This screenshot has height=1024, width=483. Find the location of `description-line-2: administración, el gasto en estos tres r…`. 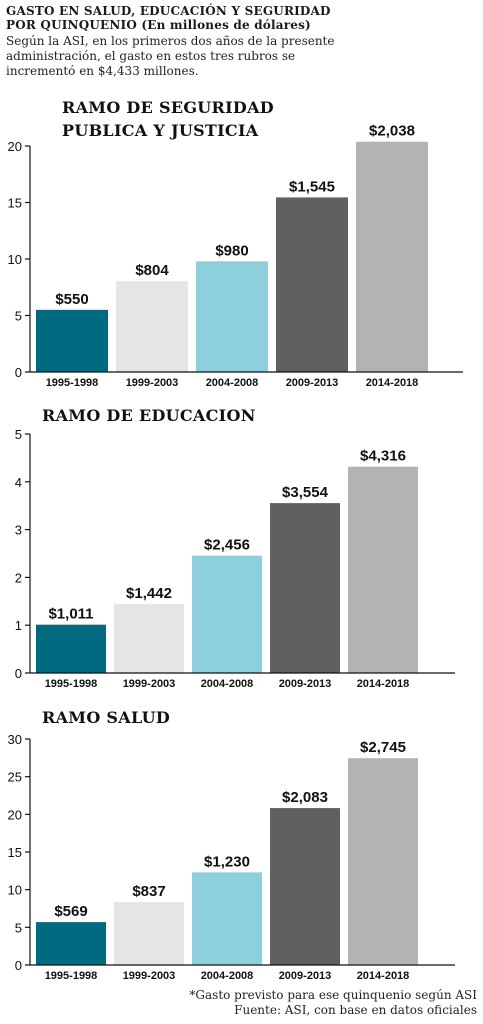

description-line-2: administración, el gasto en estos tres r… is located at coordinates (151, 56).